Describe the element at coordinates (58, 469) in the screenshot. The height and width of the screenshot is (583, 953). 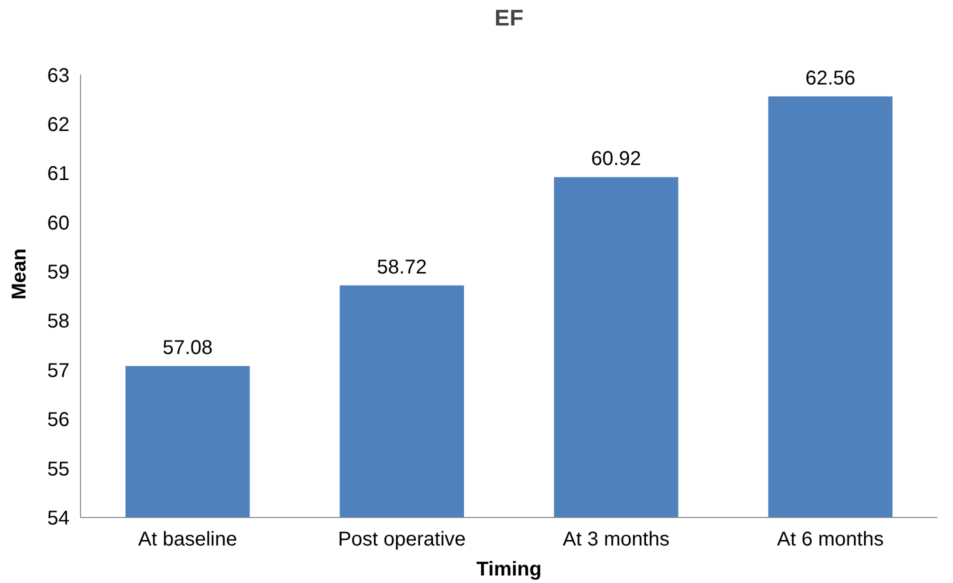
I see `y-tick-label: 55` at that location.